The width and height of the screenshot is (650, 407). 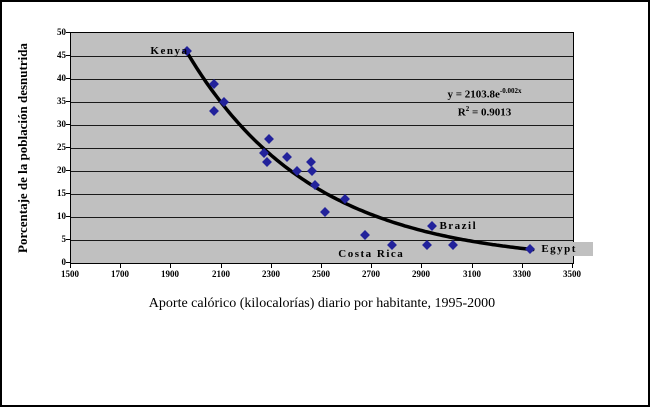 What do you see at coordinates (61, 101) in the screenshot?
I see `y-tick-label: 35` at bounding box center [61, 101].